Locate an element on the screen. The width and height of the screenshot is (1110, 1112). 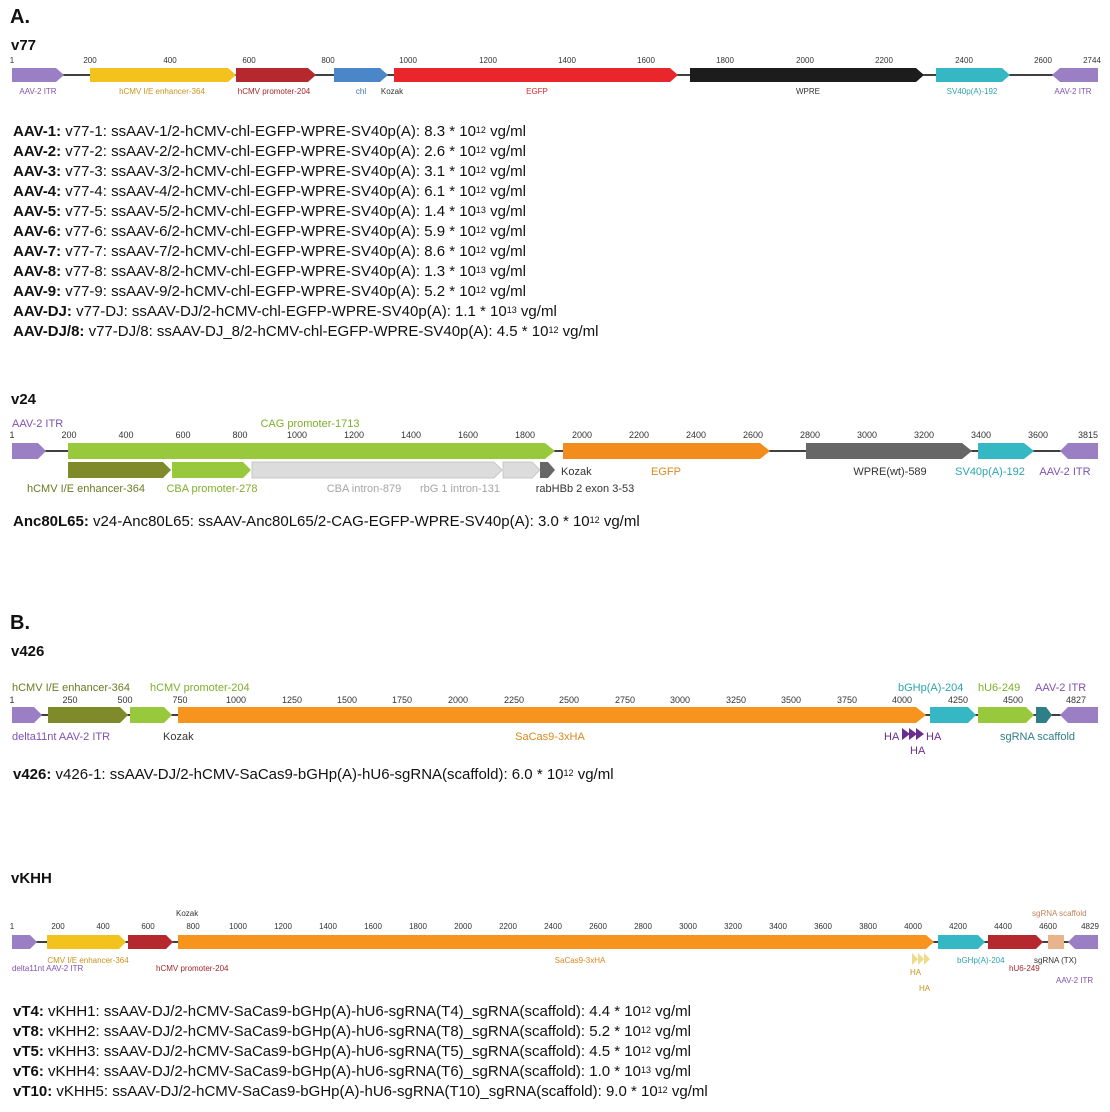
v24-tick: 1600 is located at coordinates (468, 435).